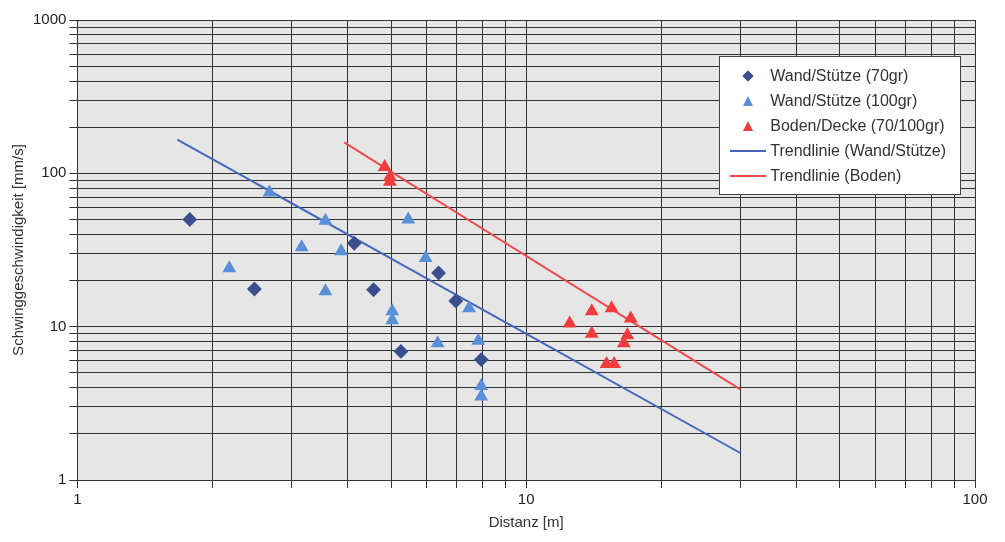 The width and height of the screenshot is (1005, 542). What do you see at coordinates (18, 250) in the screenshot?
I see `y-axis-title: Schwinggeschwindigkeit [mm/s]` at bounding box center [18, 250].